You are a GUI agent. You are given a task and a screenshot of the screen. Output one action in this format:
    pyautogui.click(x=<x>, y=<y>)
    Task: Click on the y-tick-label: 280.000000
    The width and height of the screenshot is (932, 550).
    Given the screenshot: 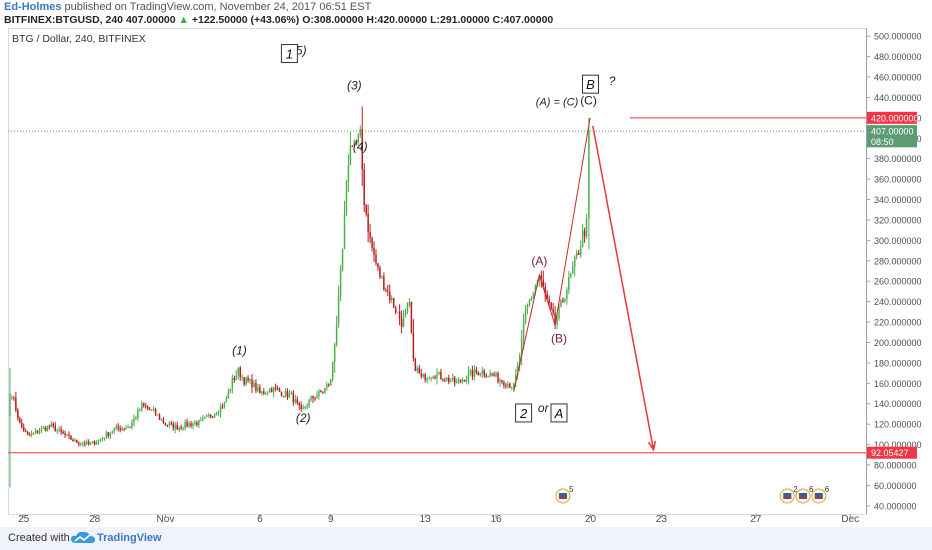 What is the action you would take?
    pyautogui.click(x=898, y=261)
    